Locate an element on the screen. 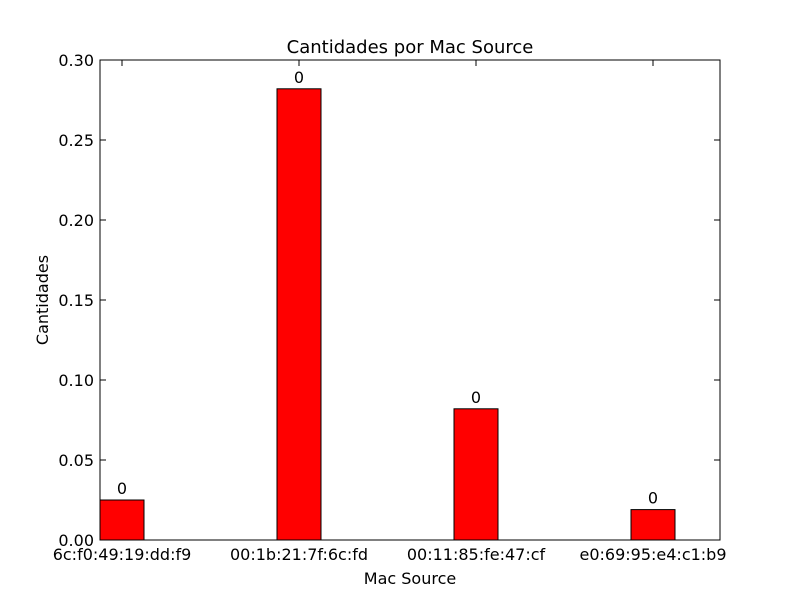  y-tick-label: 0.30 is located at coordinates (76, 60).